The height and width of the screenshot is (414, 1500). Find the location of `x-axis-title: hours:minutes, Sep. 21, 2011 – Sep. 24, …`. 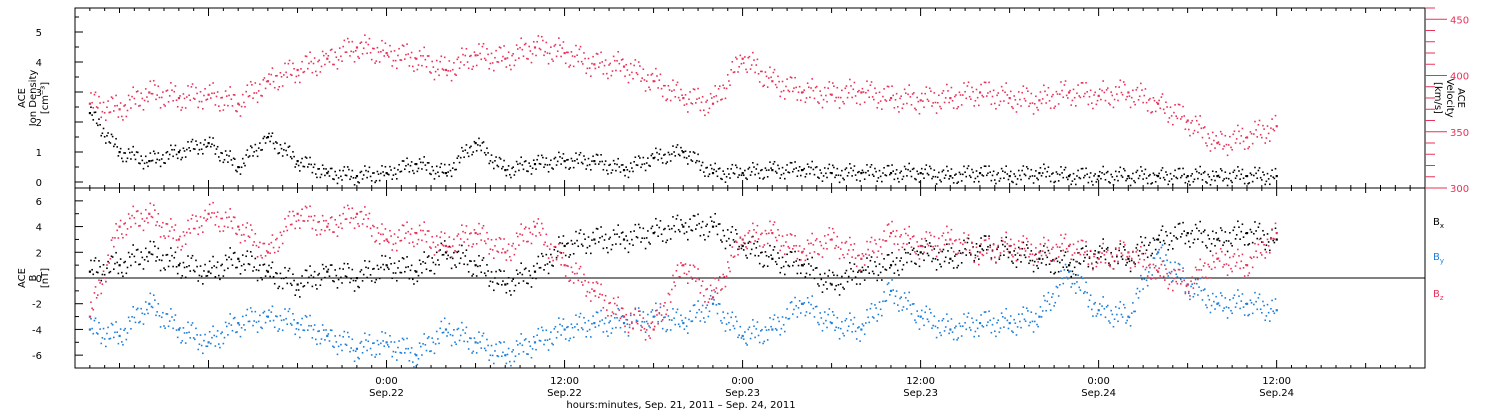

x-axis-title: hours:minutes, Sep. 21, 2011 – Sep. 24, … is located at coordinates (680, 405).